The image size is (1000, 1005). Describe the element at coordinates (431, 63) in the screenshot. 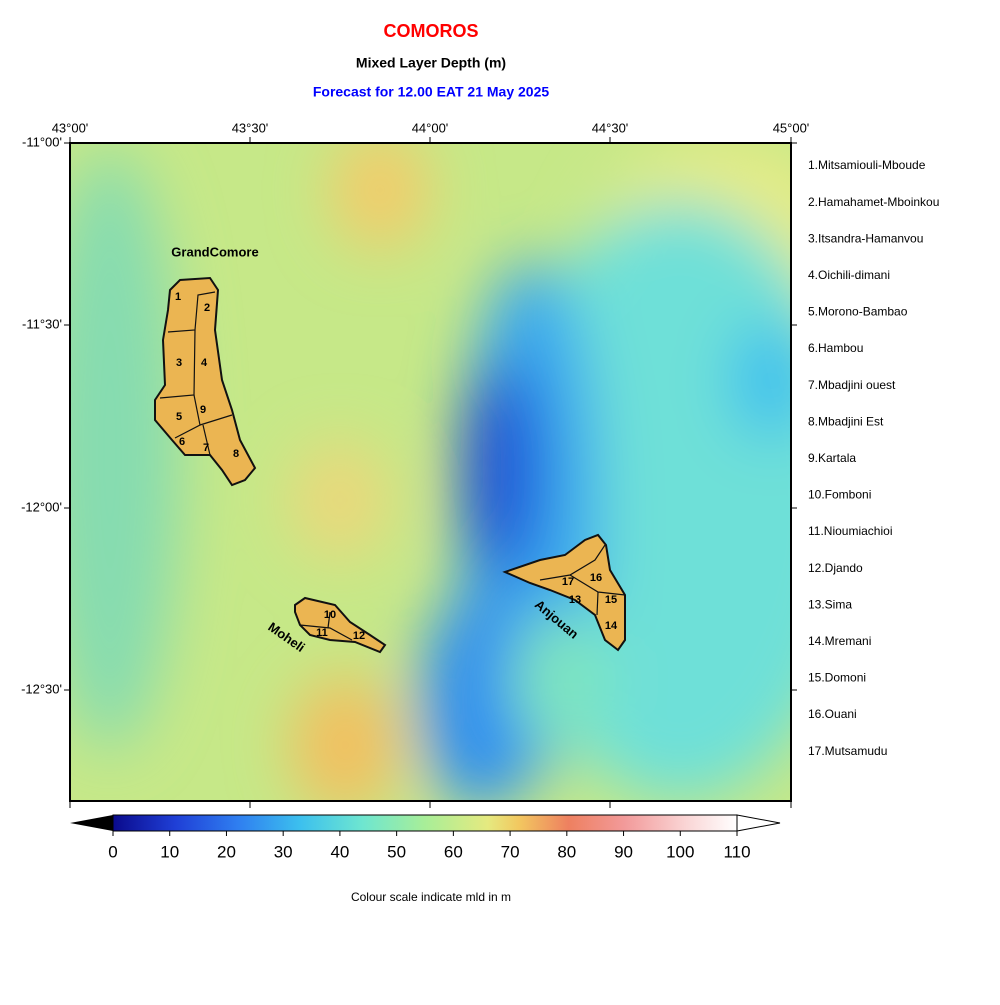

I see `subtitle: Mixed Layer Depth (m)` at that location.